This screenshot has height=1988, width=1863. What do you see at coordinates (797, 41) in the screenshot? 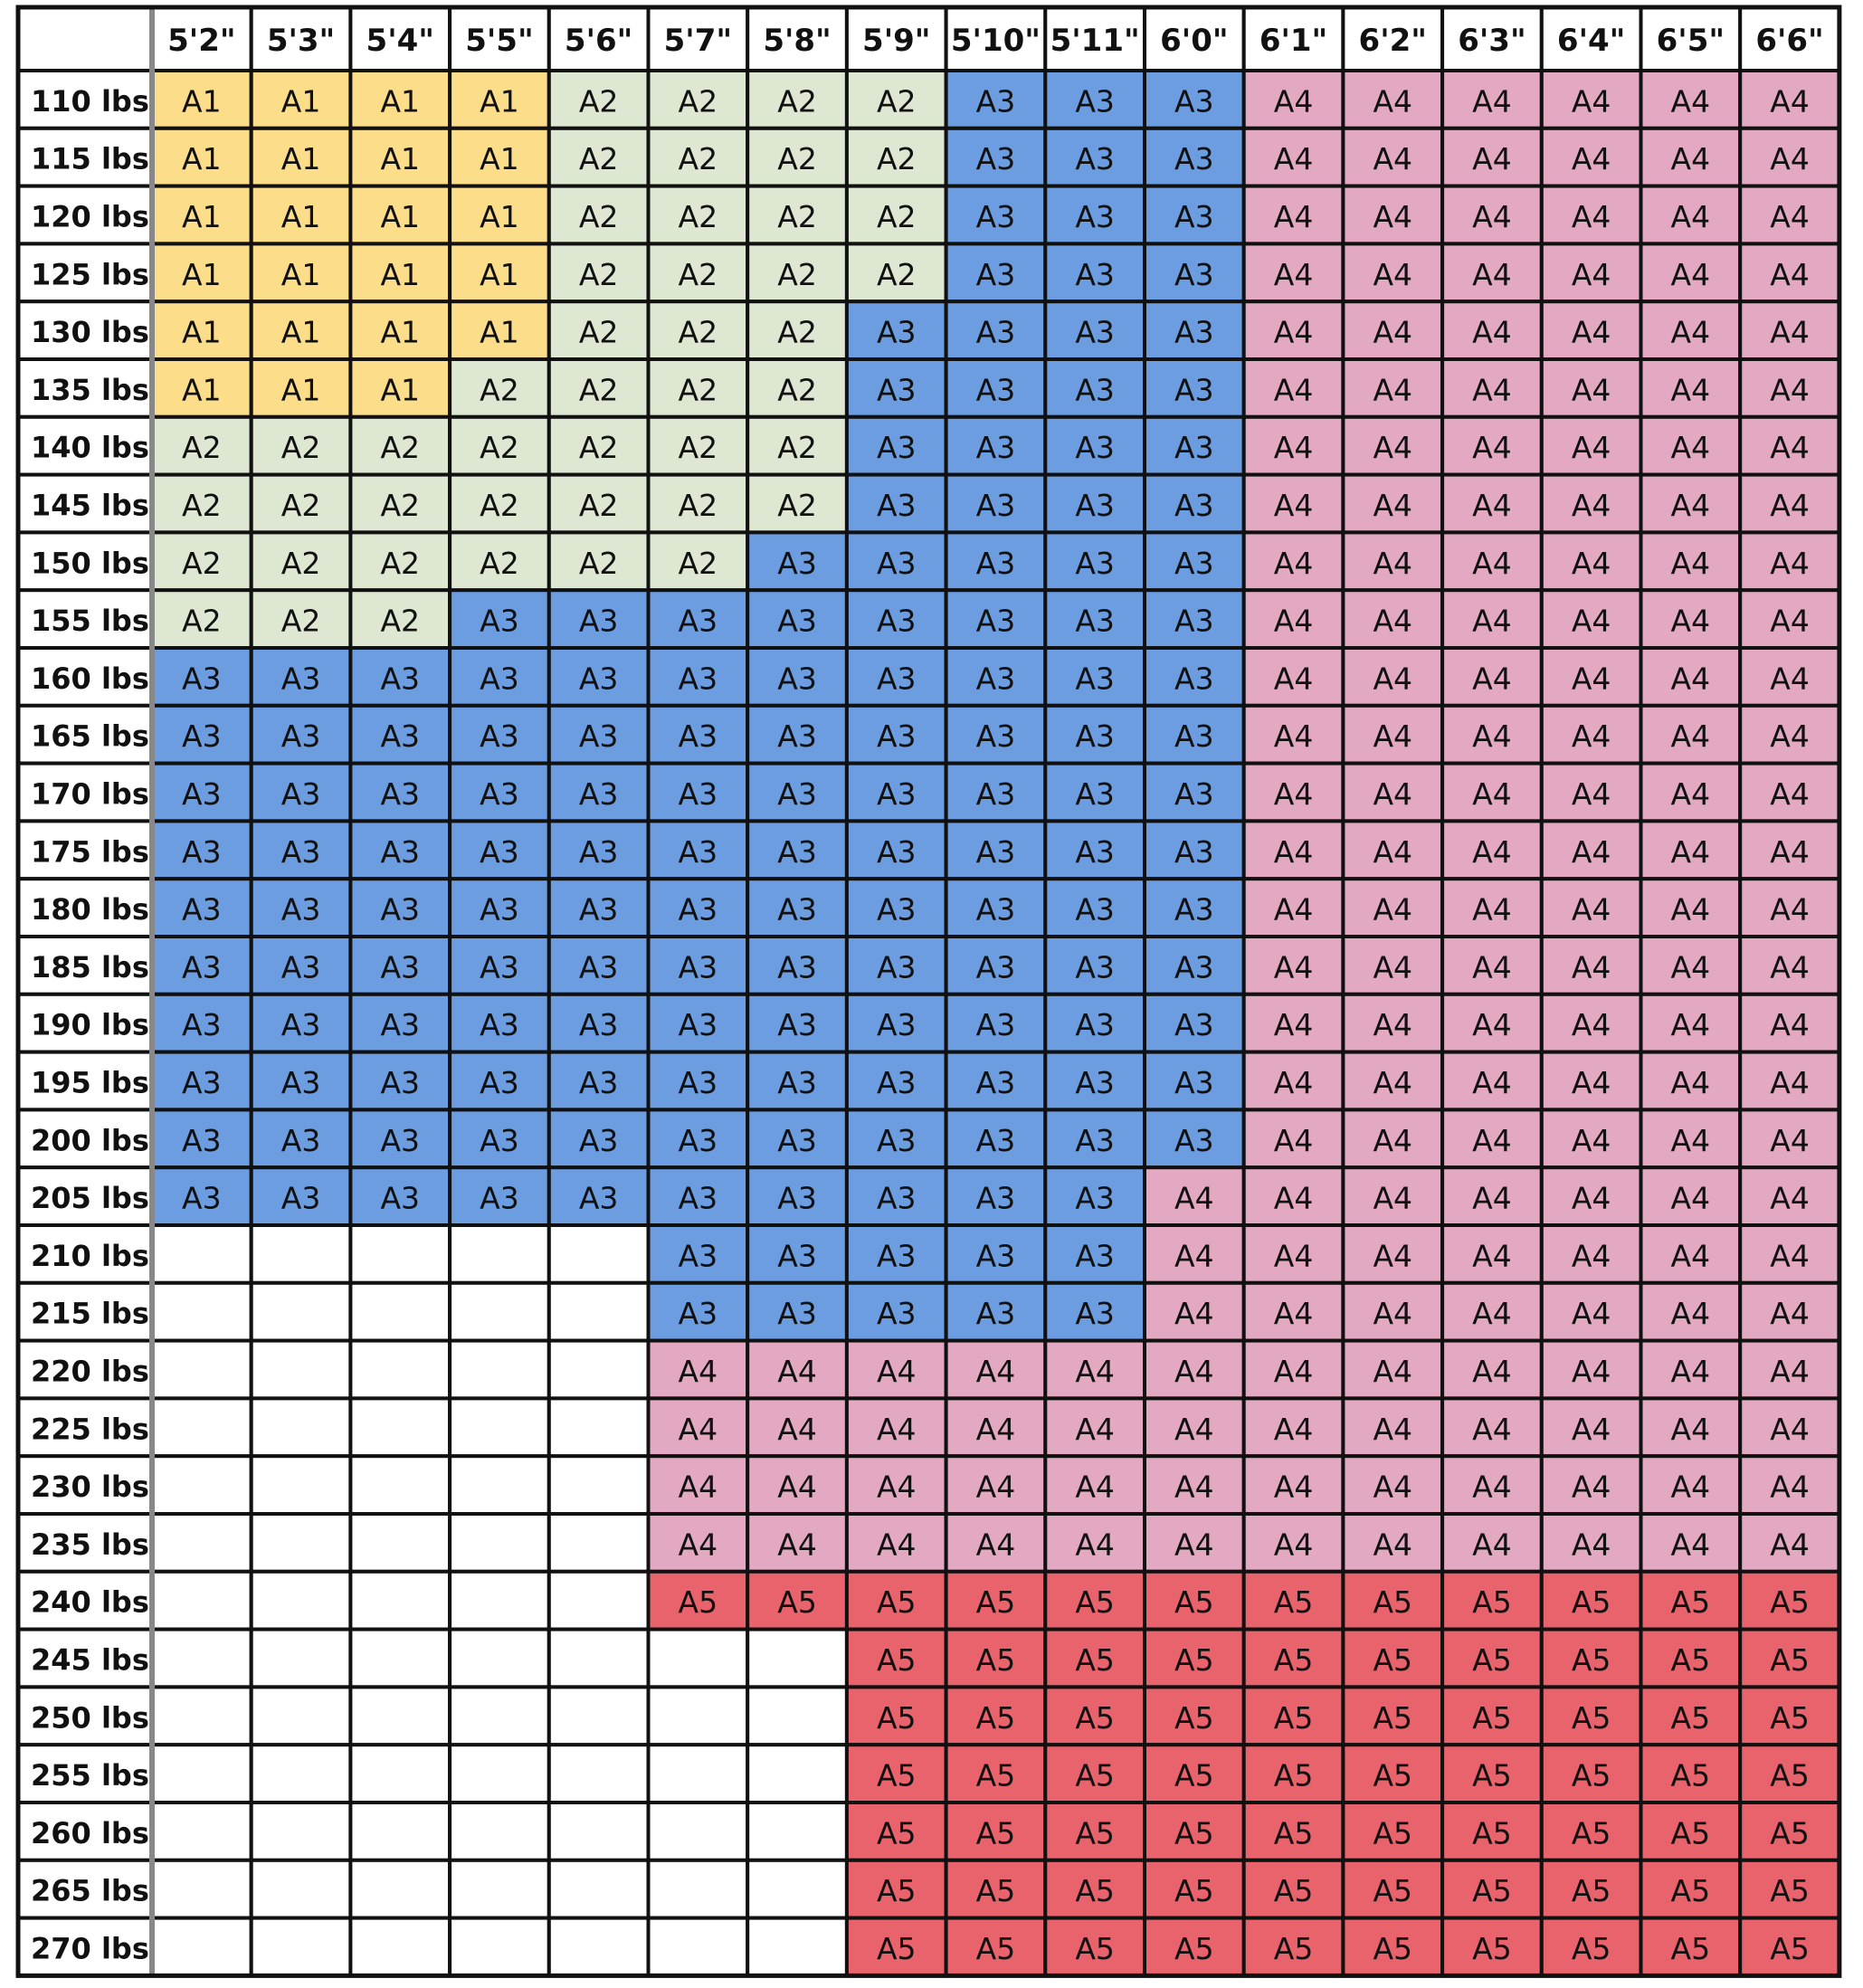
I see `column-header-height: 5'8"` at bounding box center [797, 41].